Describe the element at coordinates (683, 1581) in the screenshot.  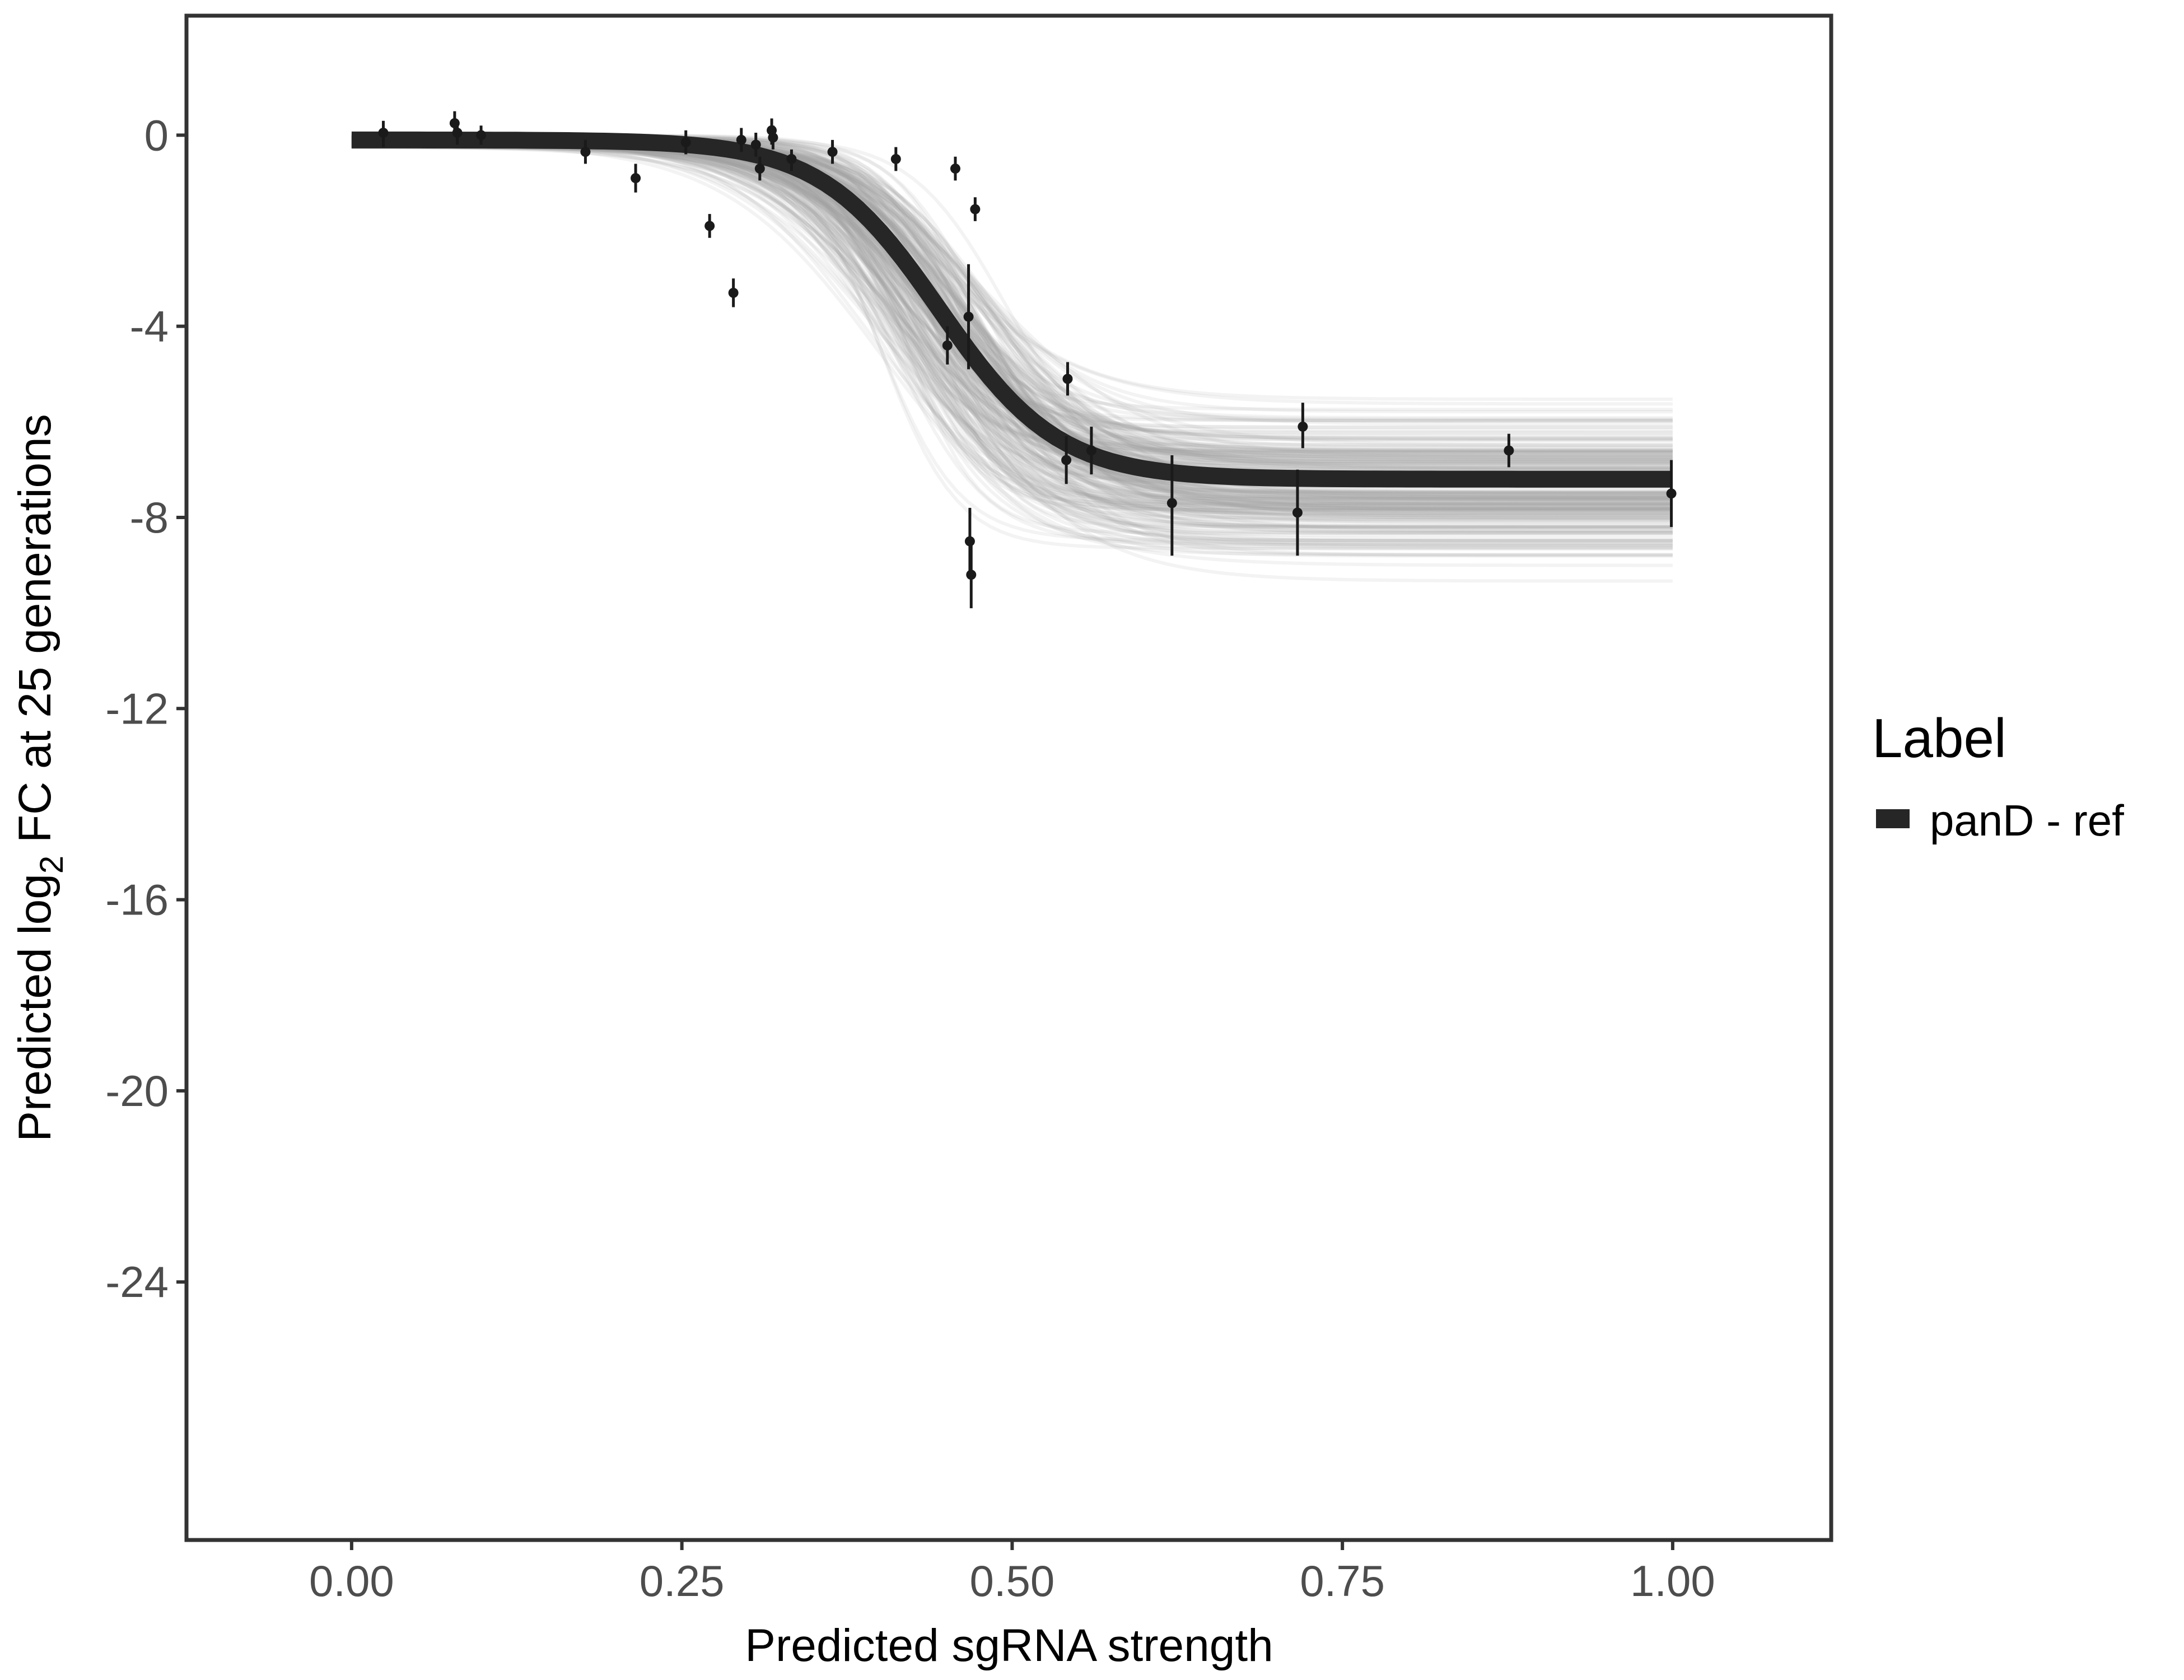
I see `x-tick-label: 0.25` at that location.